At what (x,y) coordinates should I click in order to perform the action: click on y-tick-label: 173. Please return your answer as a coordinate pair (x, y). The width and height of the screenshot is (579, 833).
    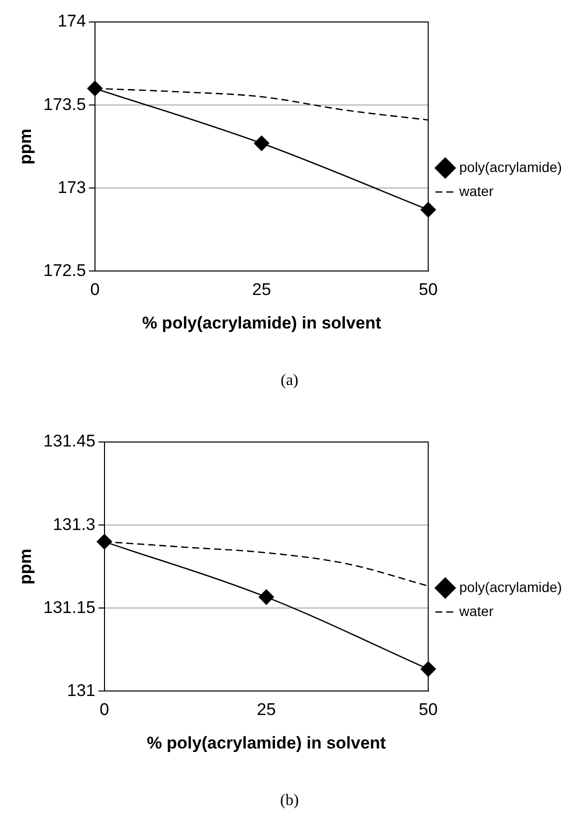
    Looking at the image, I should click on (72, 187).